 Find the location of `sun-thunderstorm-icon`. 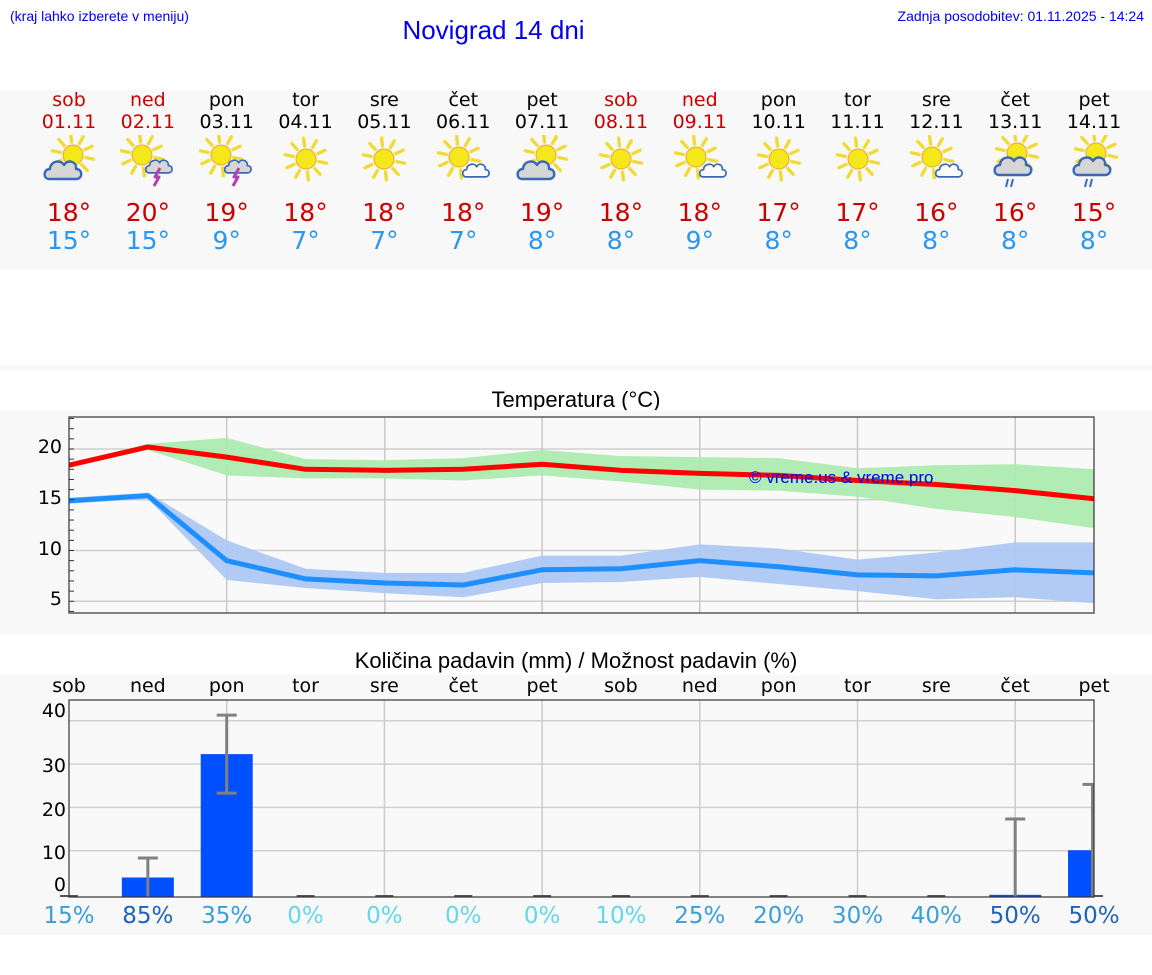

sun-thunderstorm-icon is located at coordinates (147, 161).